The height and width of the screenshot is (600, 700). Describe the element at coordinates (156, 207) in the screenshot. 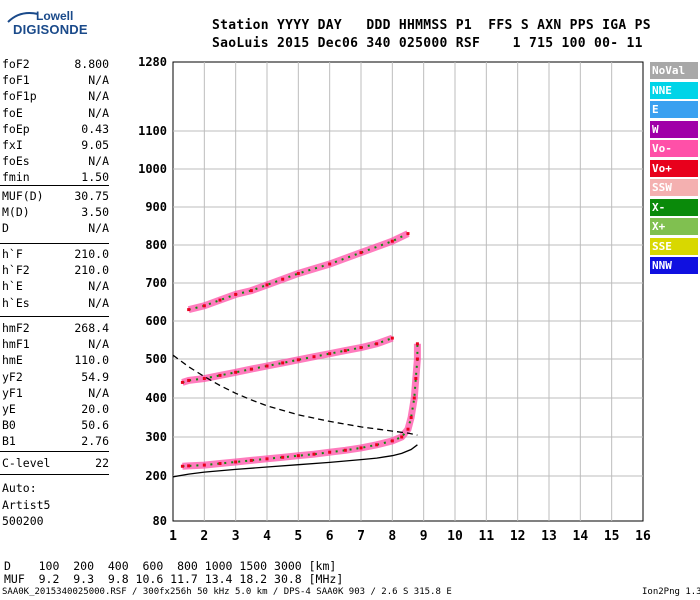

I see `y-tick-label: 900` at that location.